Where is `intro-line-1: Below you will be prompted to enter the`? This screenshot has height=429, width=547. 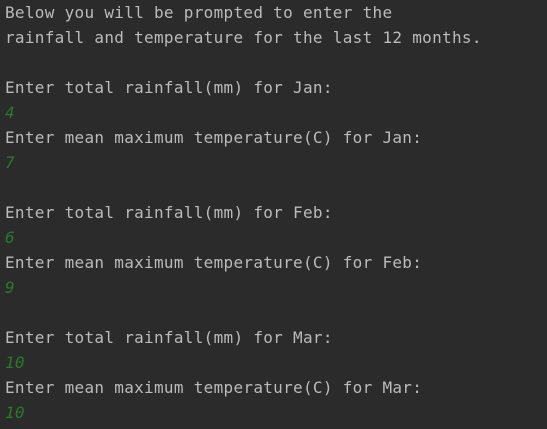
intro-line-1: Below you will be prompted to enter the is located at coordinates (199, 12).